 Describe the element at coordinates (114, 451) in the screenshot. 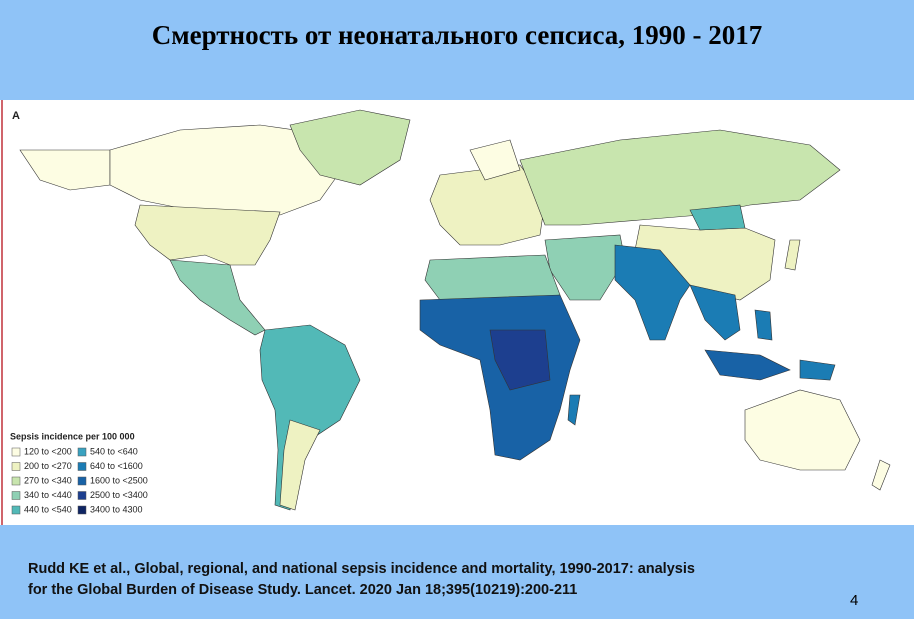

I see `legend-label: 540 to <640` at that location.